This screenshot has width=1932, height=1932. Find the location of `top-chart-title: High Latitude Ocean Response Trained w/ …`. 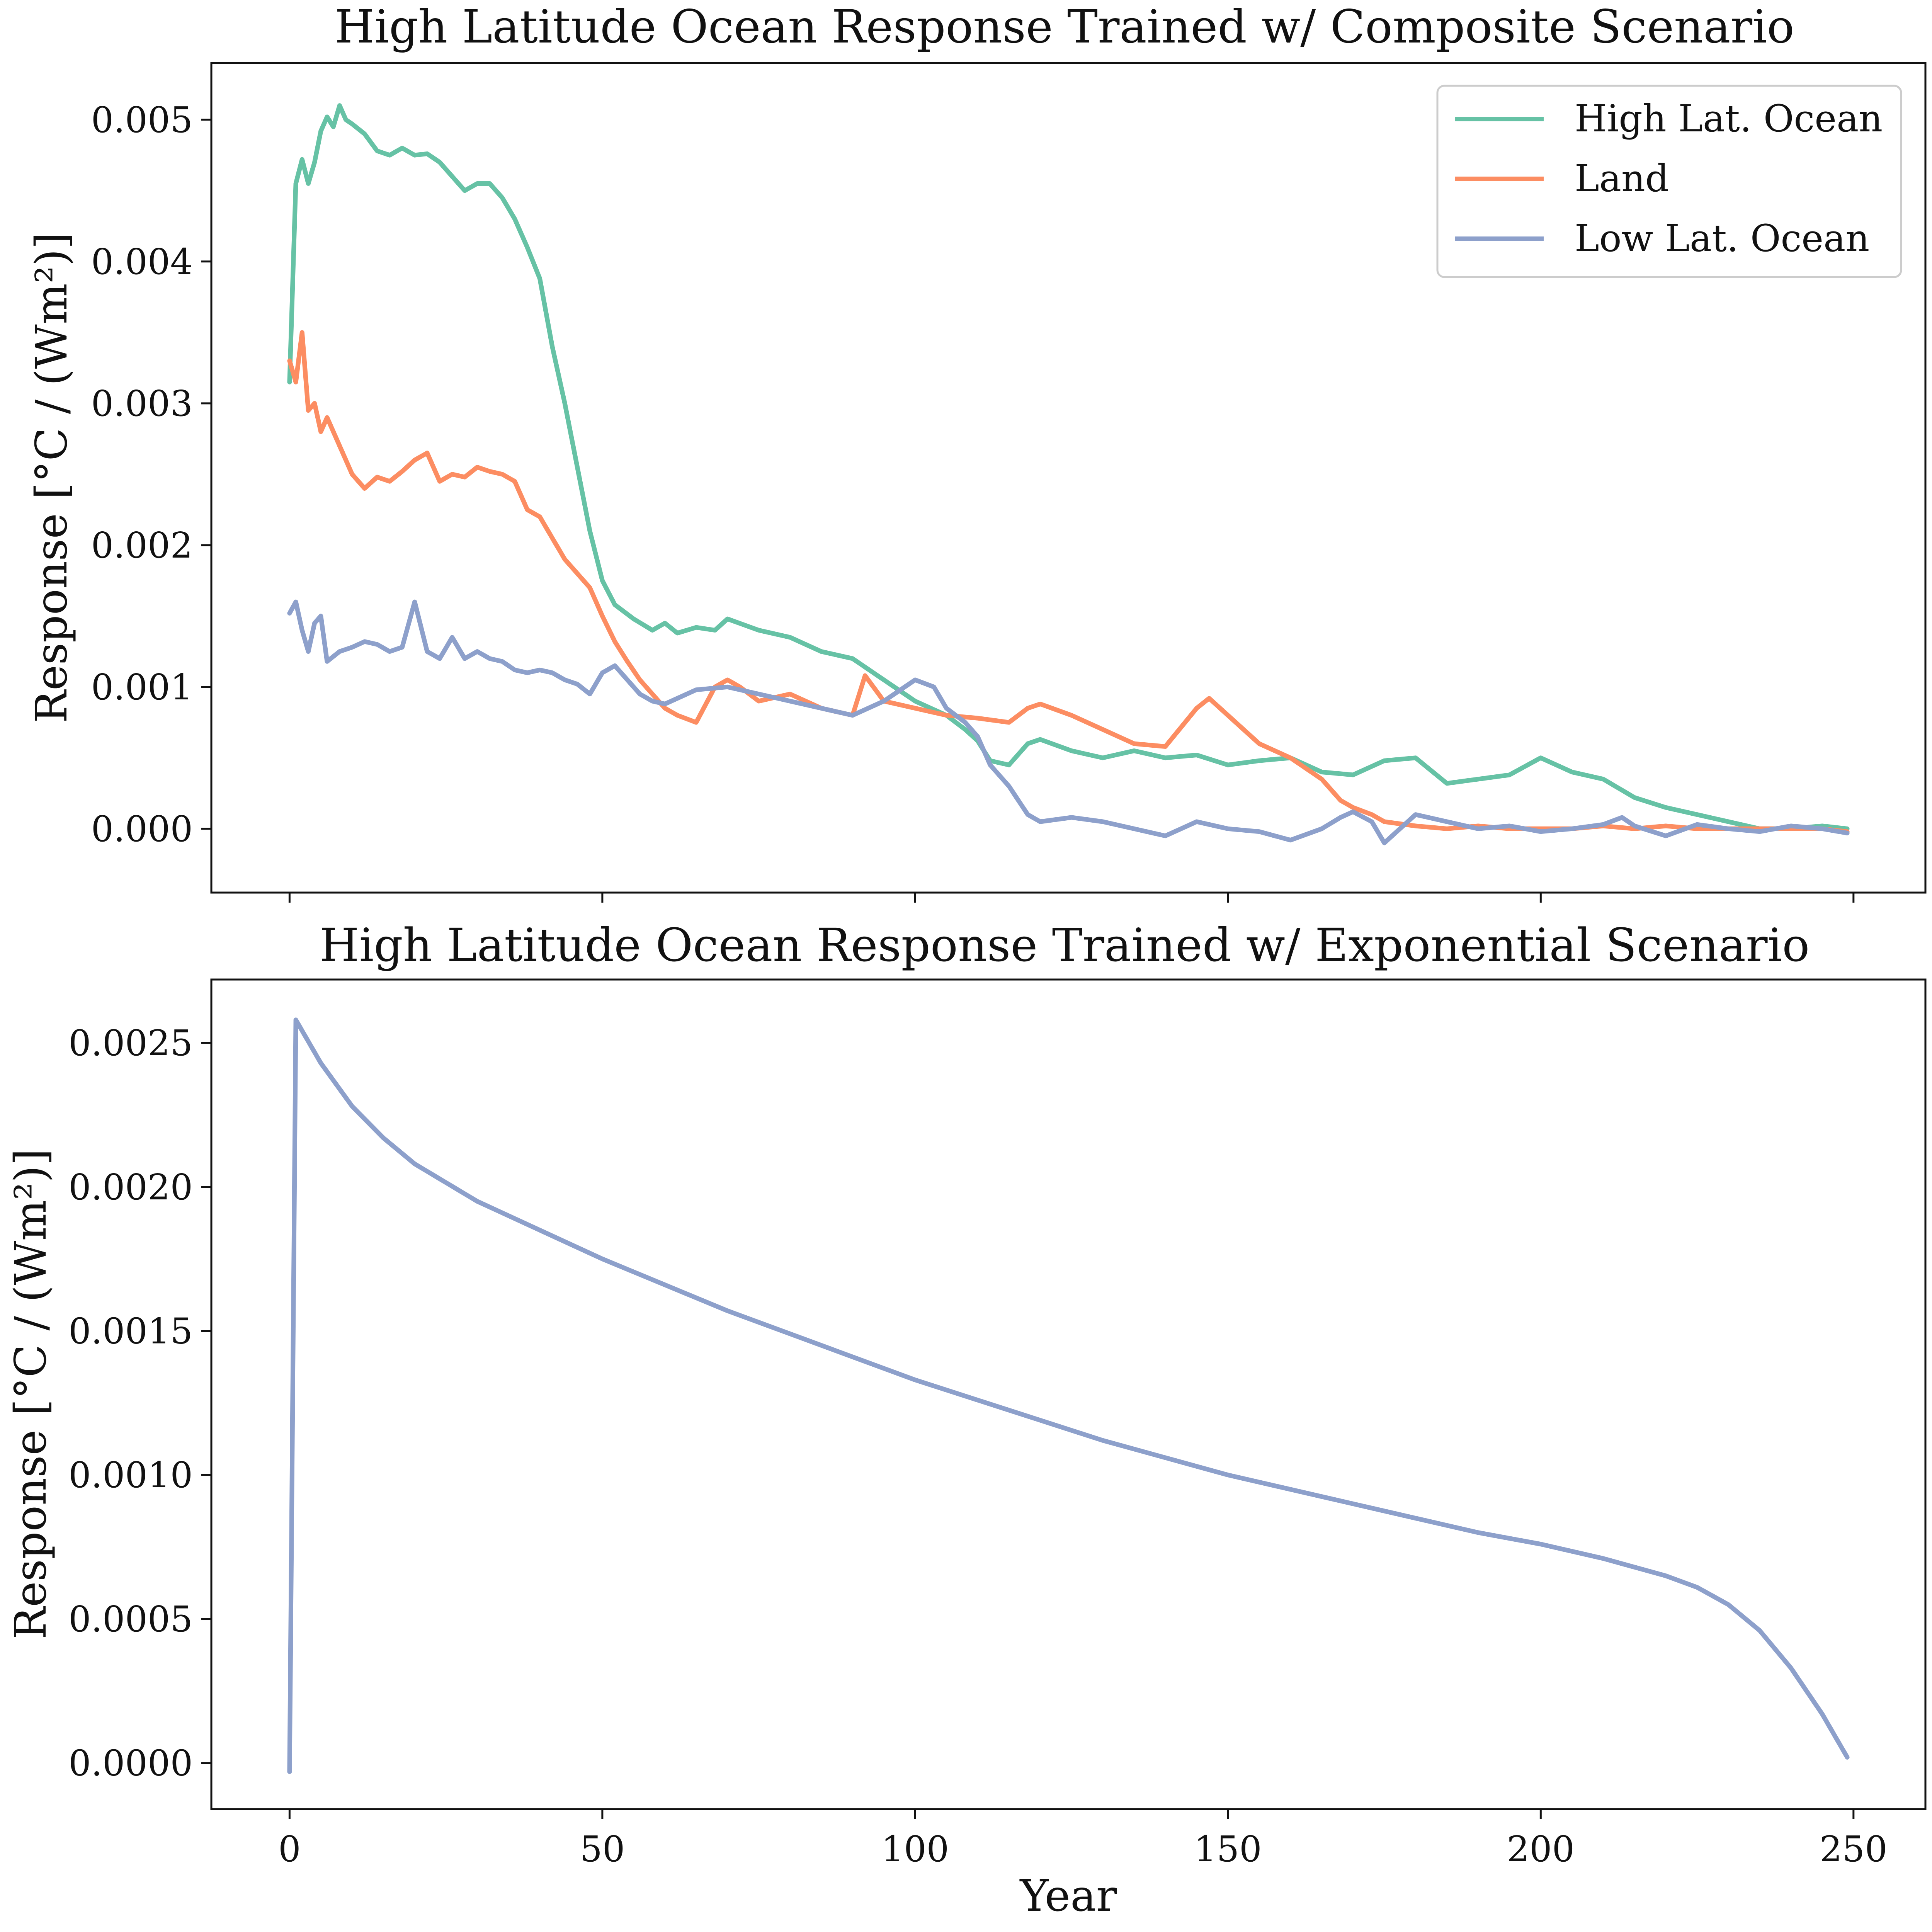

top-chart-title: High Latitude Ocean Response Trained w/ … is located at coordinates (1064, 27).